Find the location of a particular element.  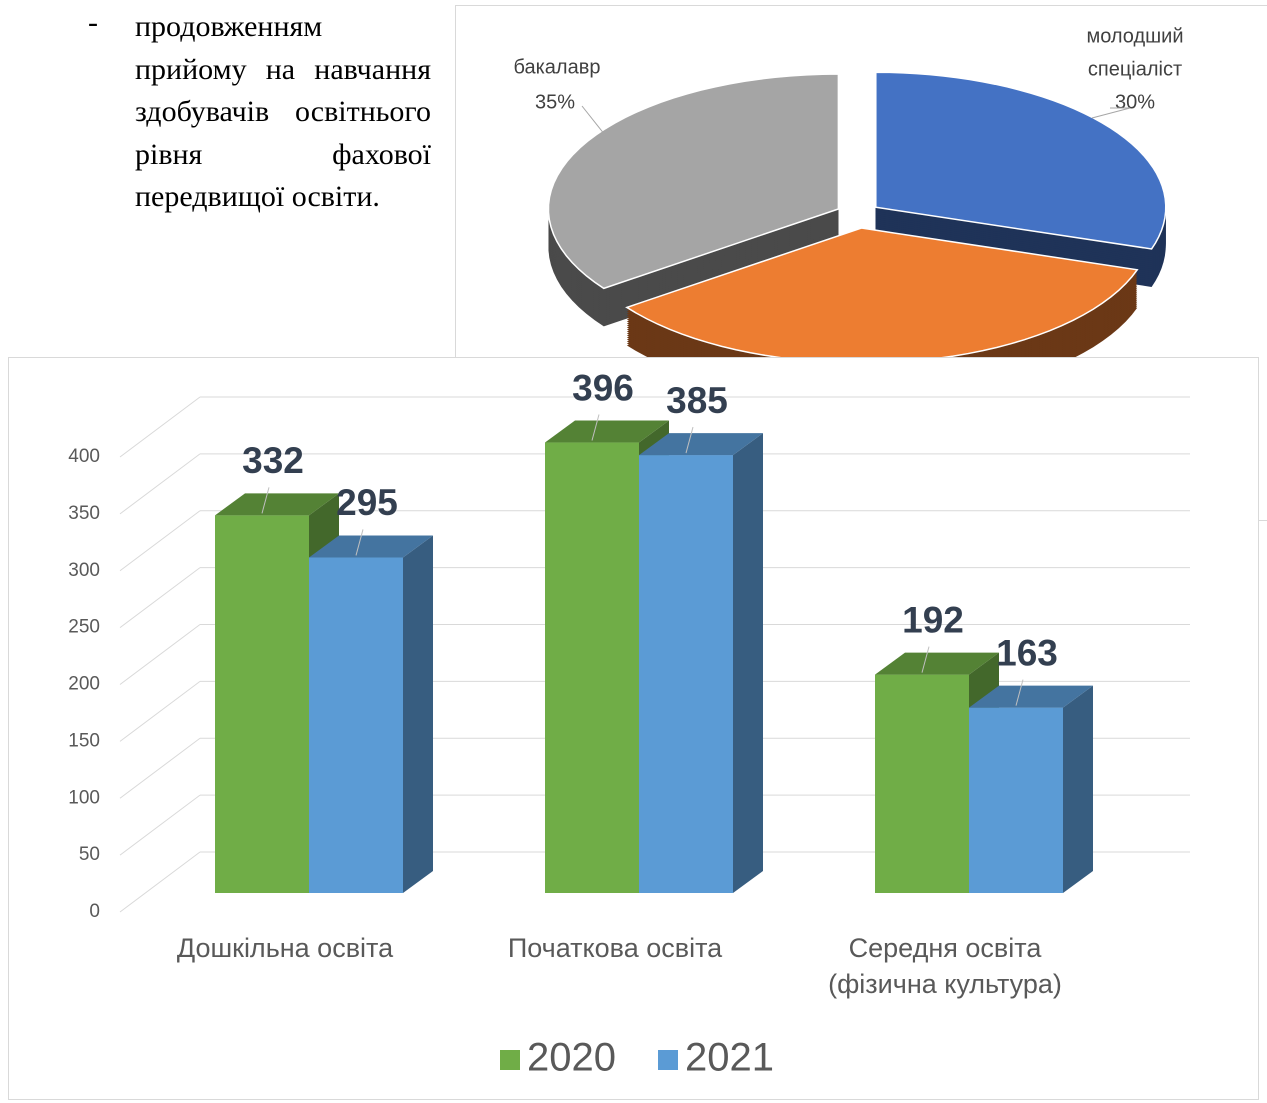

y-tick-label: 0 is located at coordinates (94, 911).